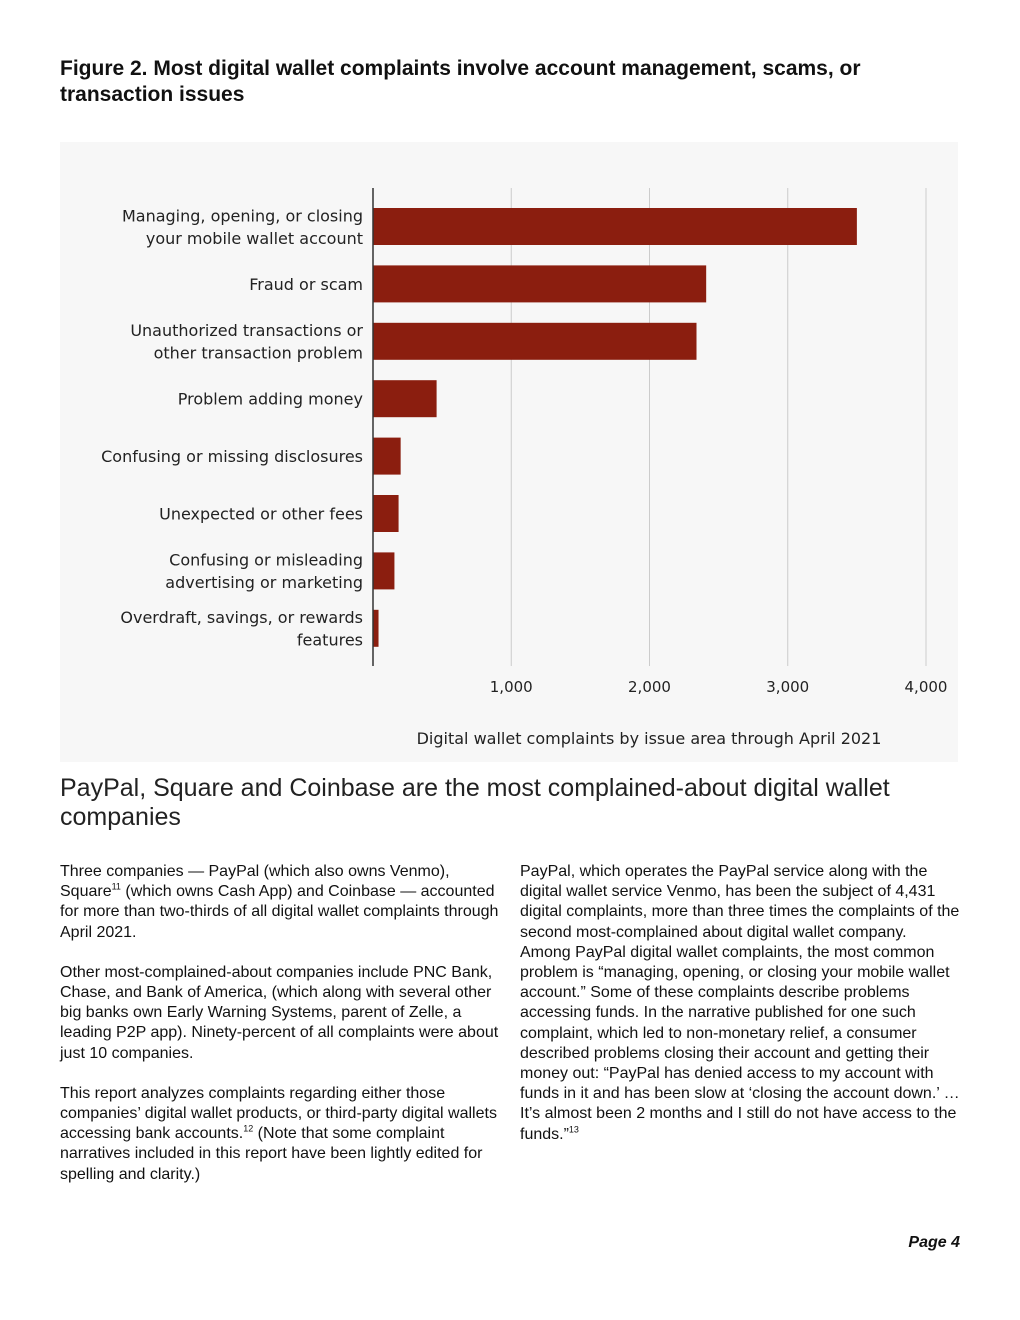 This screenshot has width=1020, height=1320. I want to click on footnote-ref: 12, so click(248, 1128).